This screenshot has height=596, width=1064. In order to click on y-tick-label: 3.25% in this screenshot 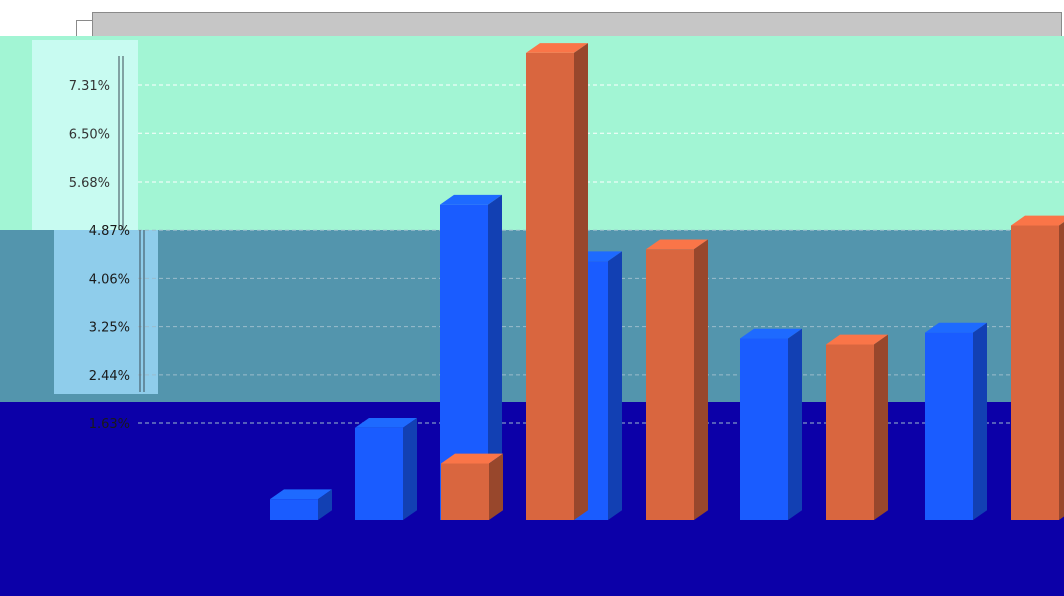, I will do `click(109, 328)`.